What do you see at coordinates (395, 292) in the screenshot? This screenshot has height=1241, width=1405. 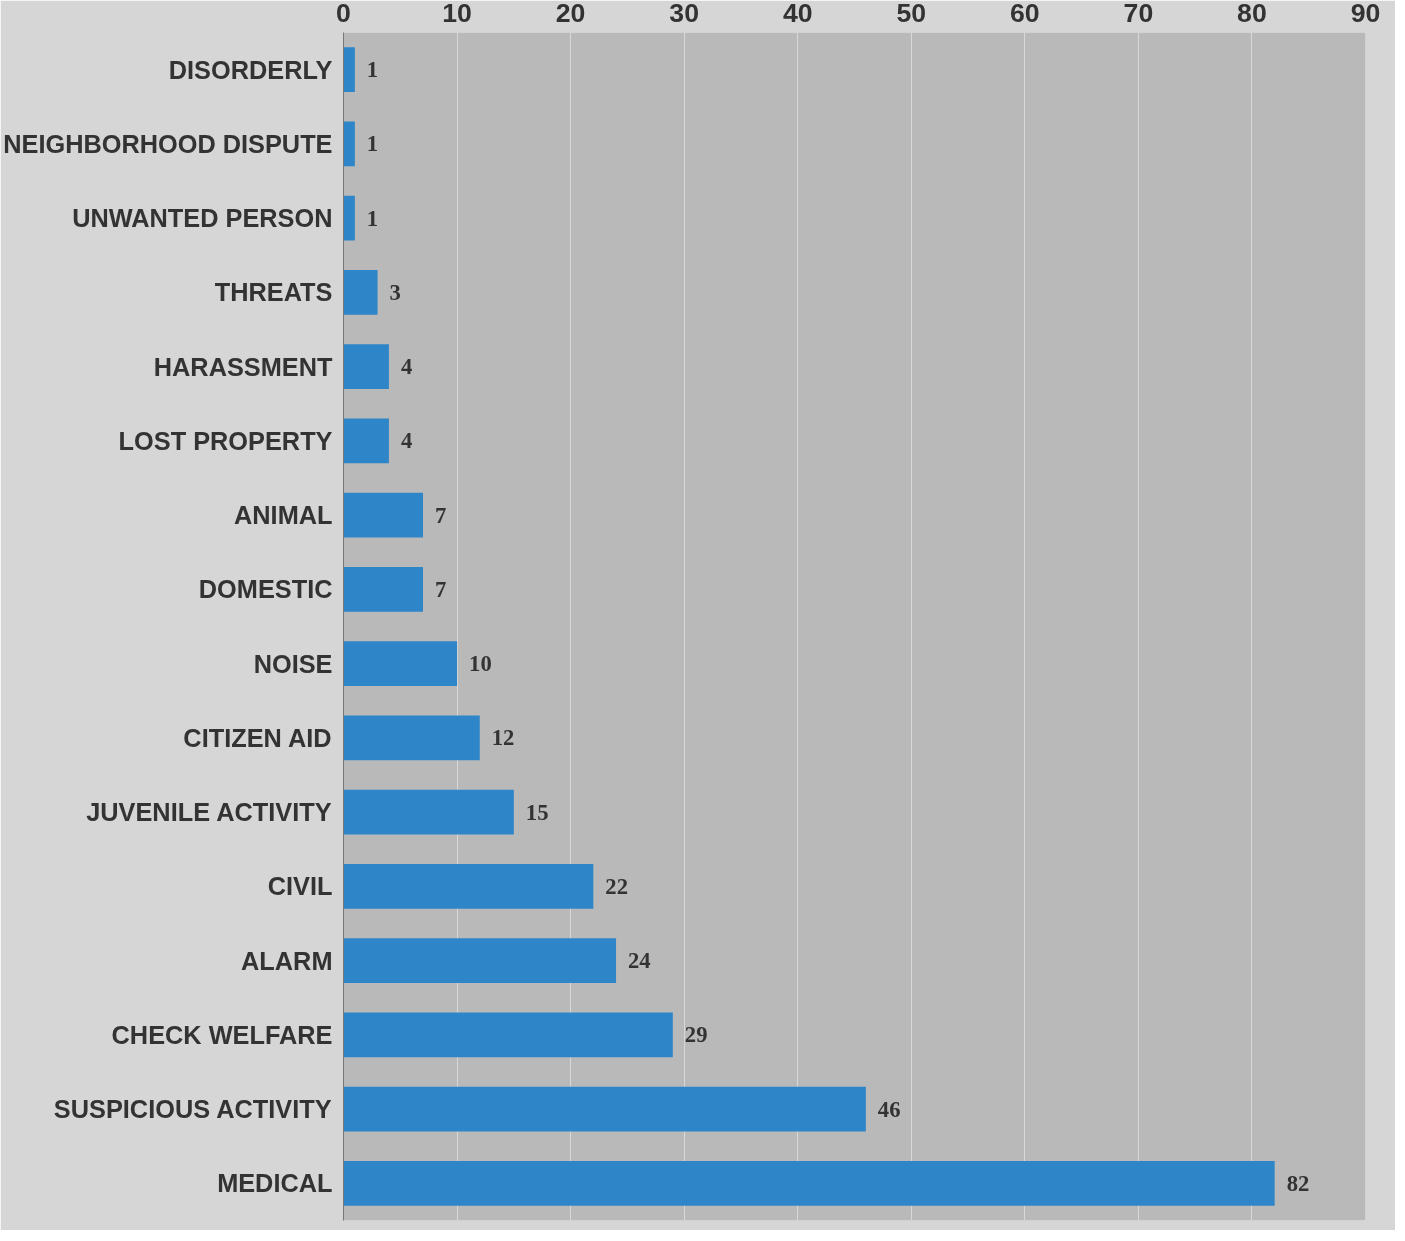 I see `data-label: 3` at bounding box center [395, 292].